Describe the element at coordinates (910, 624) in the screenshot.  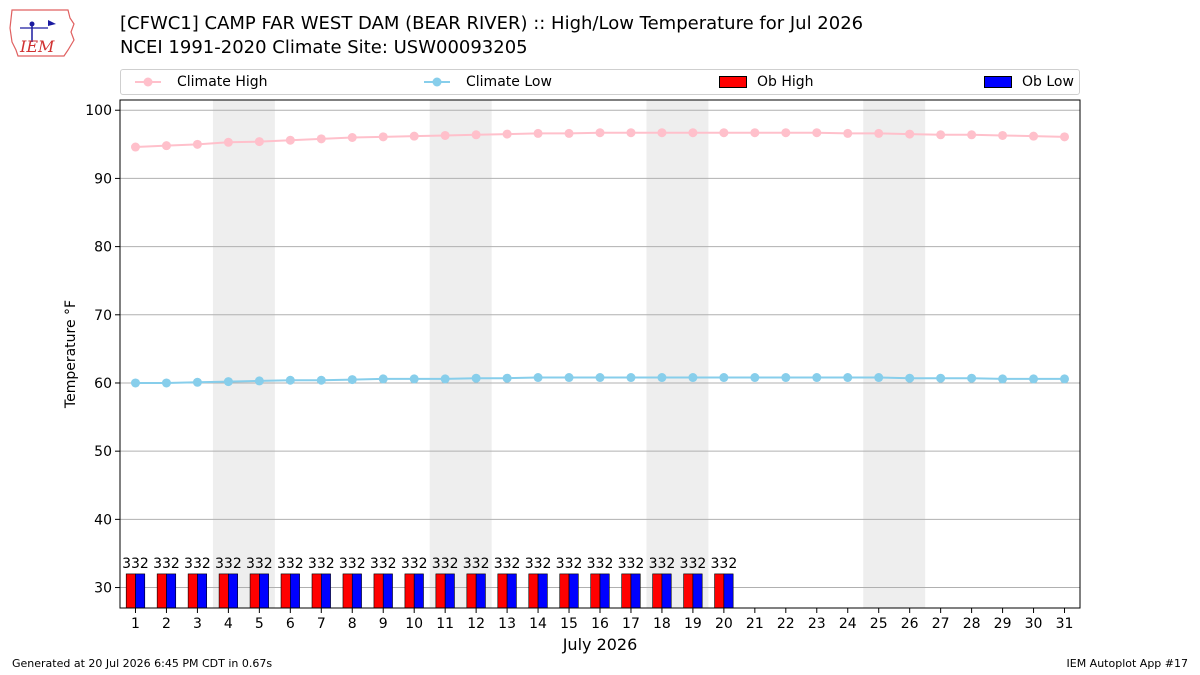
I see `x-tick-label: 26` at that location.